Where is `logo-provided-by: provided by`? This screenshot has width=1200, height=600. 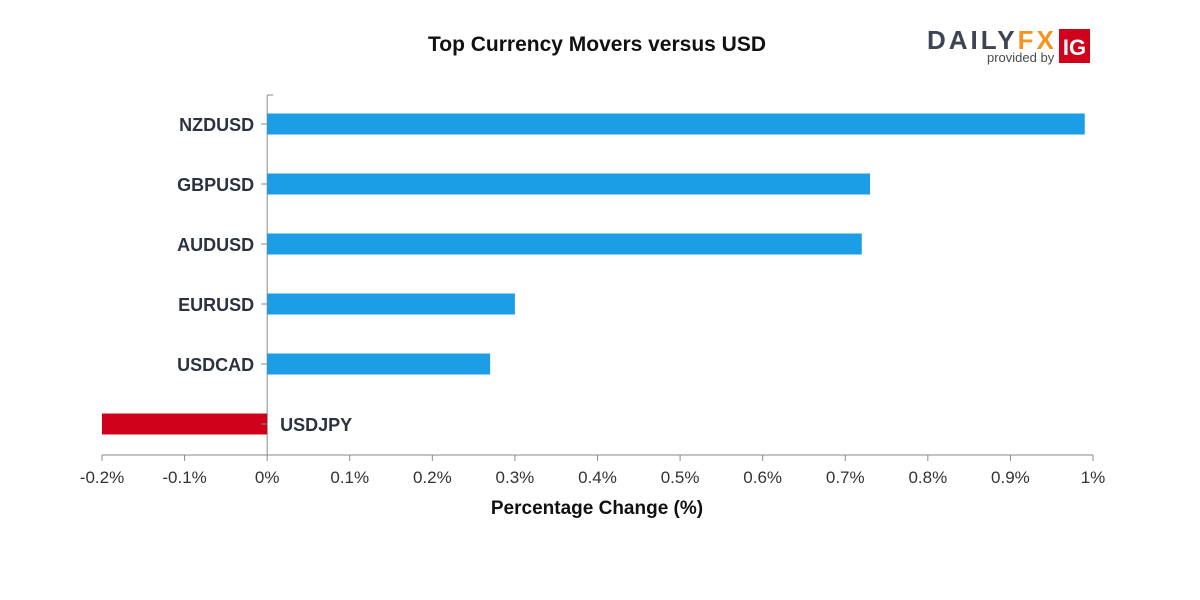 logo-provided-by: provided by is located at coordinates (1021, 57).